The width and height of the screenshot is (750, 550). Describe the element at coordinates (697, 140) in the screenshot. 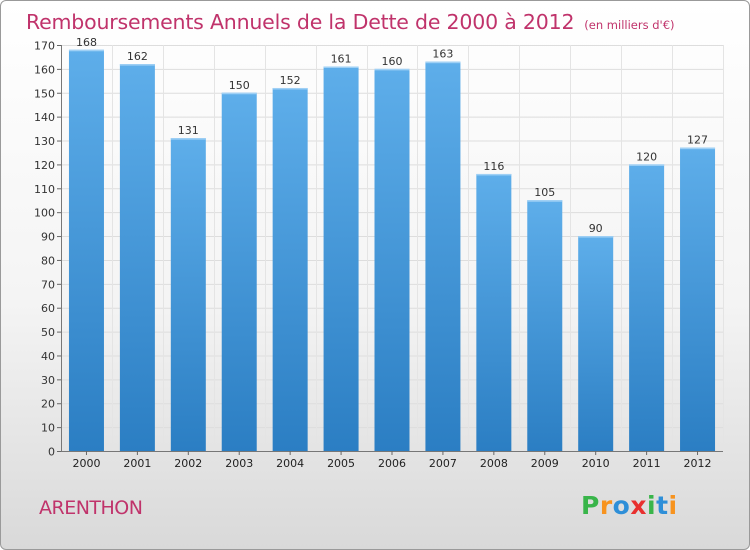

I see `data-label: 127` at that location.